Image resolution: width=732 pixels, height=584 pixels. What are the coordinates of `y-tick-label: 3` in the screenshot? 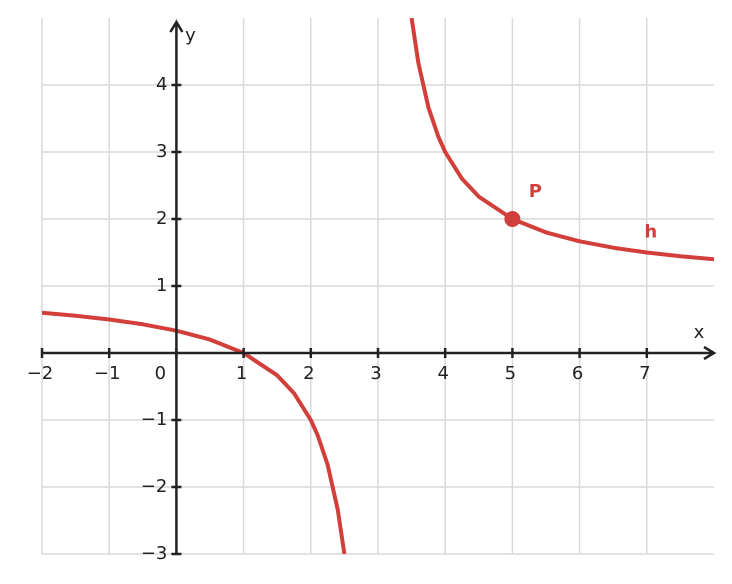 It's located at (161, 151).